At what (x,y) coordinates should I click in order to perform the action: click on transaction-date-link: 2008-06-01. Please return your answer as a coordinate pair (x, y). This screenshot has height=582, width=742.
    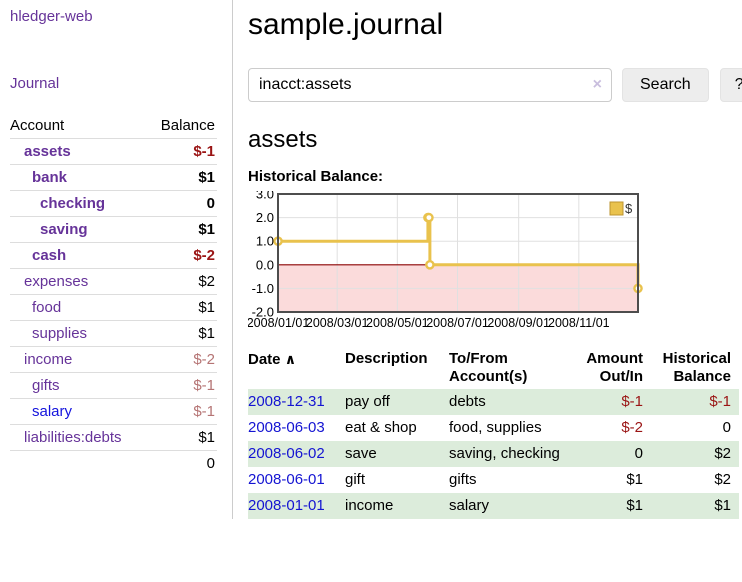
    Looking at the image, I should click on (286, 479).